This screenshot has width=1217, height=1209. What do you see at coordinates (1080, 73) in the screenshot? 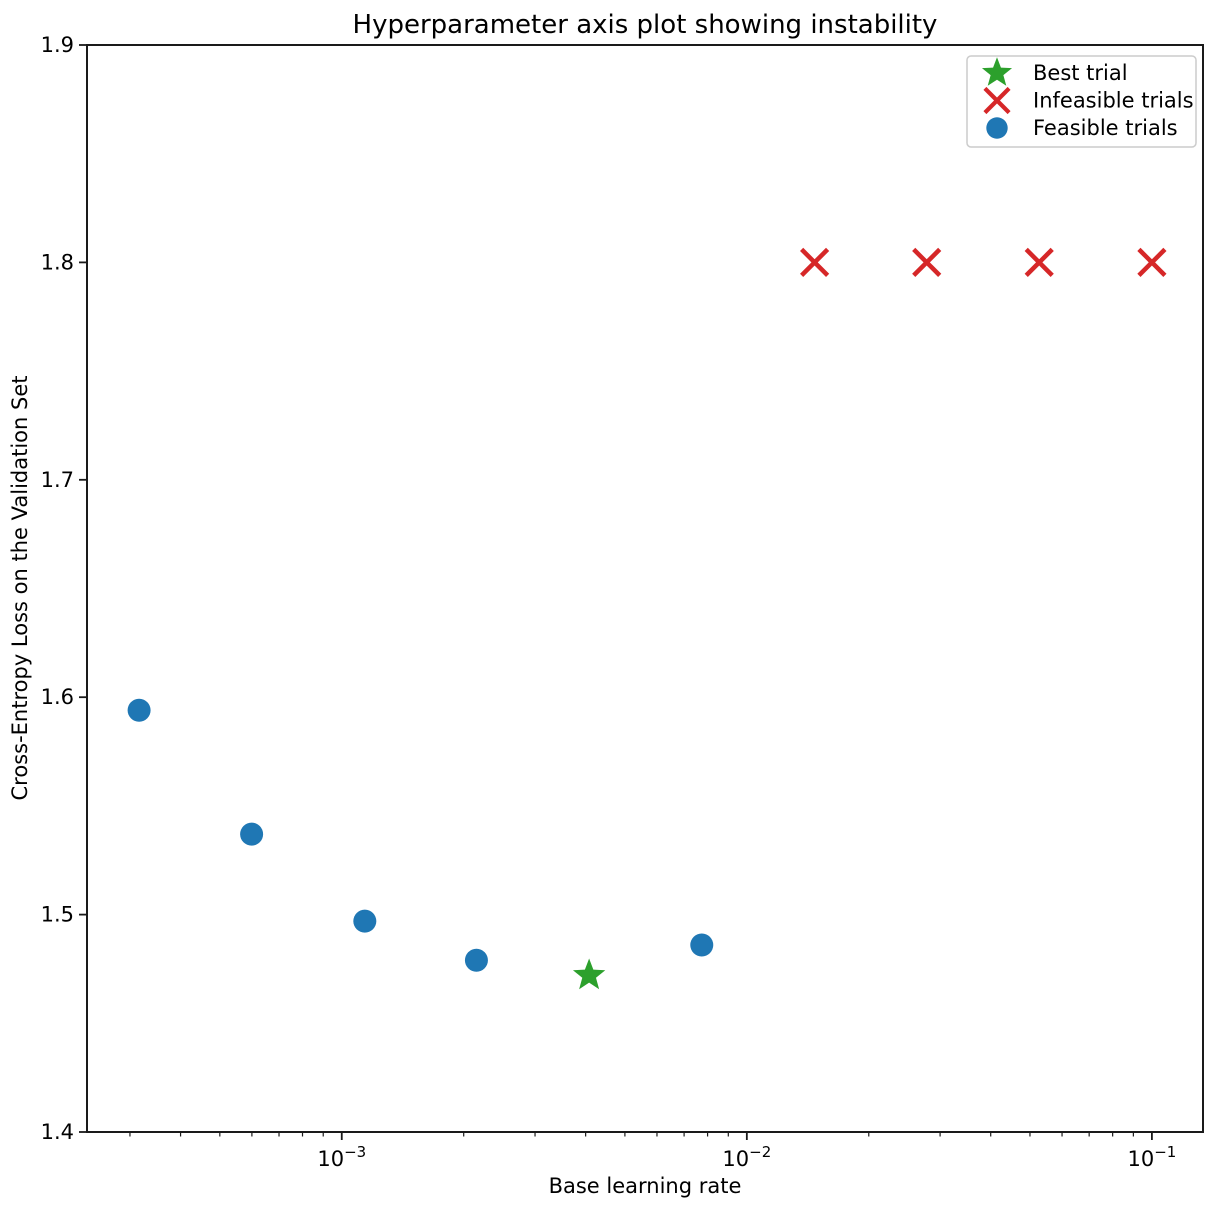
I see `legend-label: Best trial` at bounding box center [1080, 73].